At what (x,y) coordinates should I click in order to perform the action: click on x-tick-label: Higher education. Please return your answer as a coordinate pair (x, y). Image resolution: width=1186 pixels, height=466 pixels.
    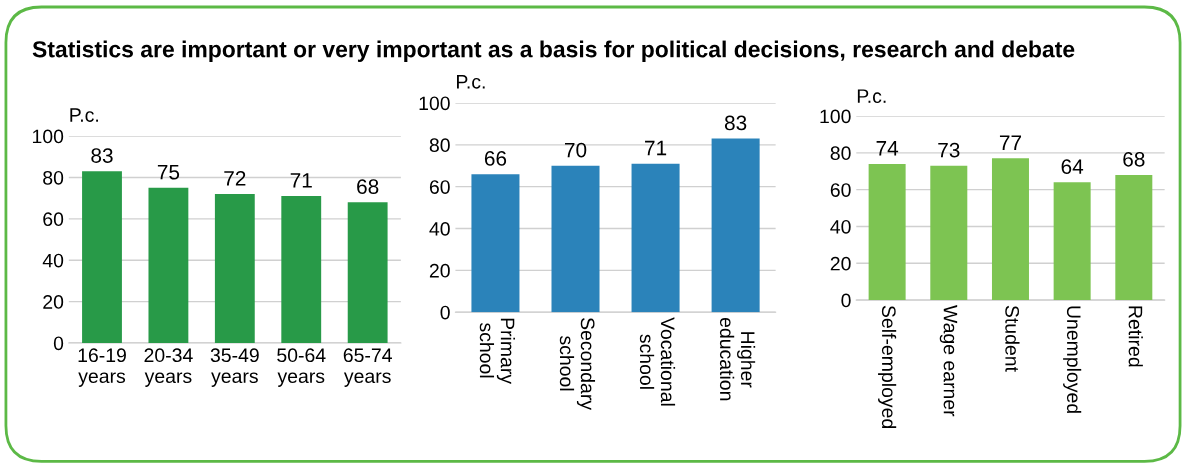
    Looking at the image, I should click on (737, 359).